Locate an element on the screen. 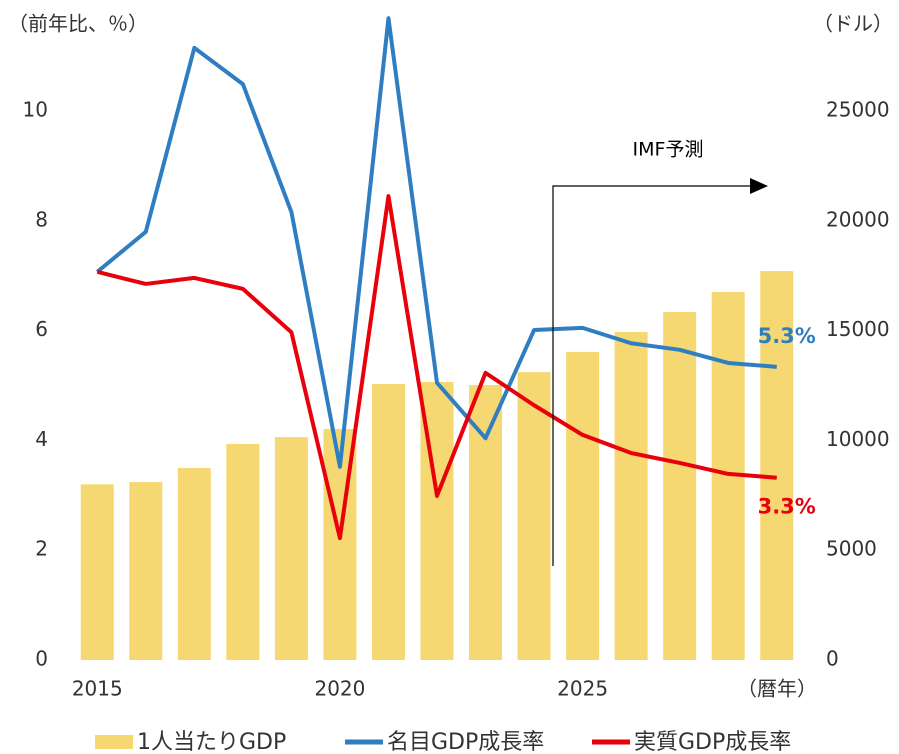  x-tick-label: 2025 is located at coordinates (582, 689).